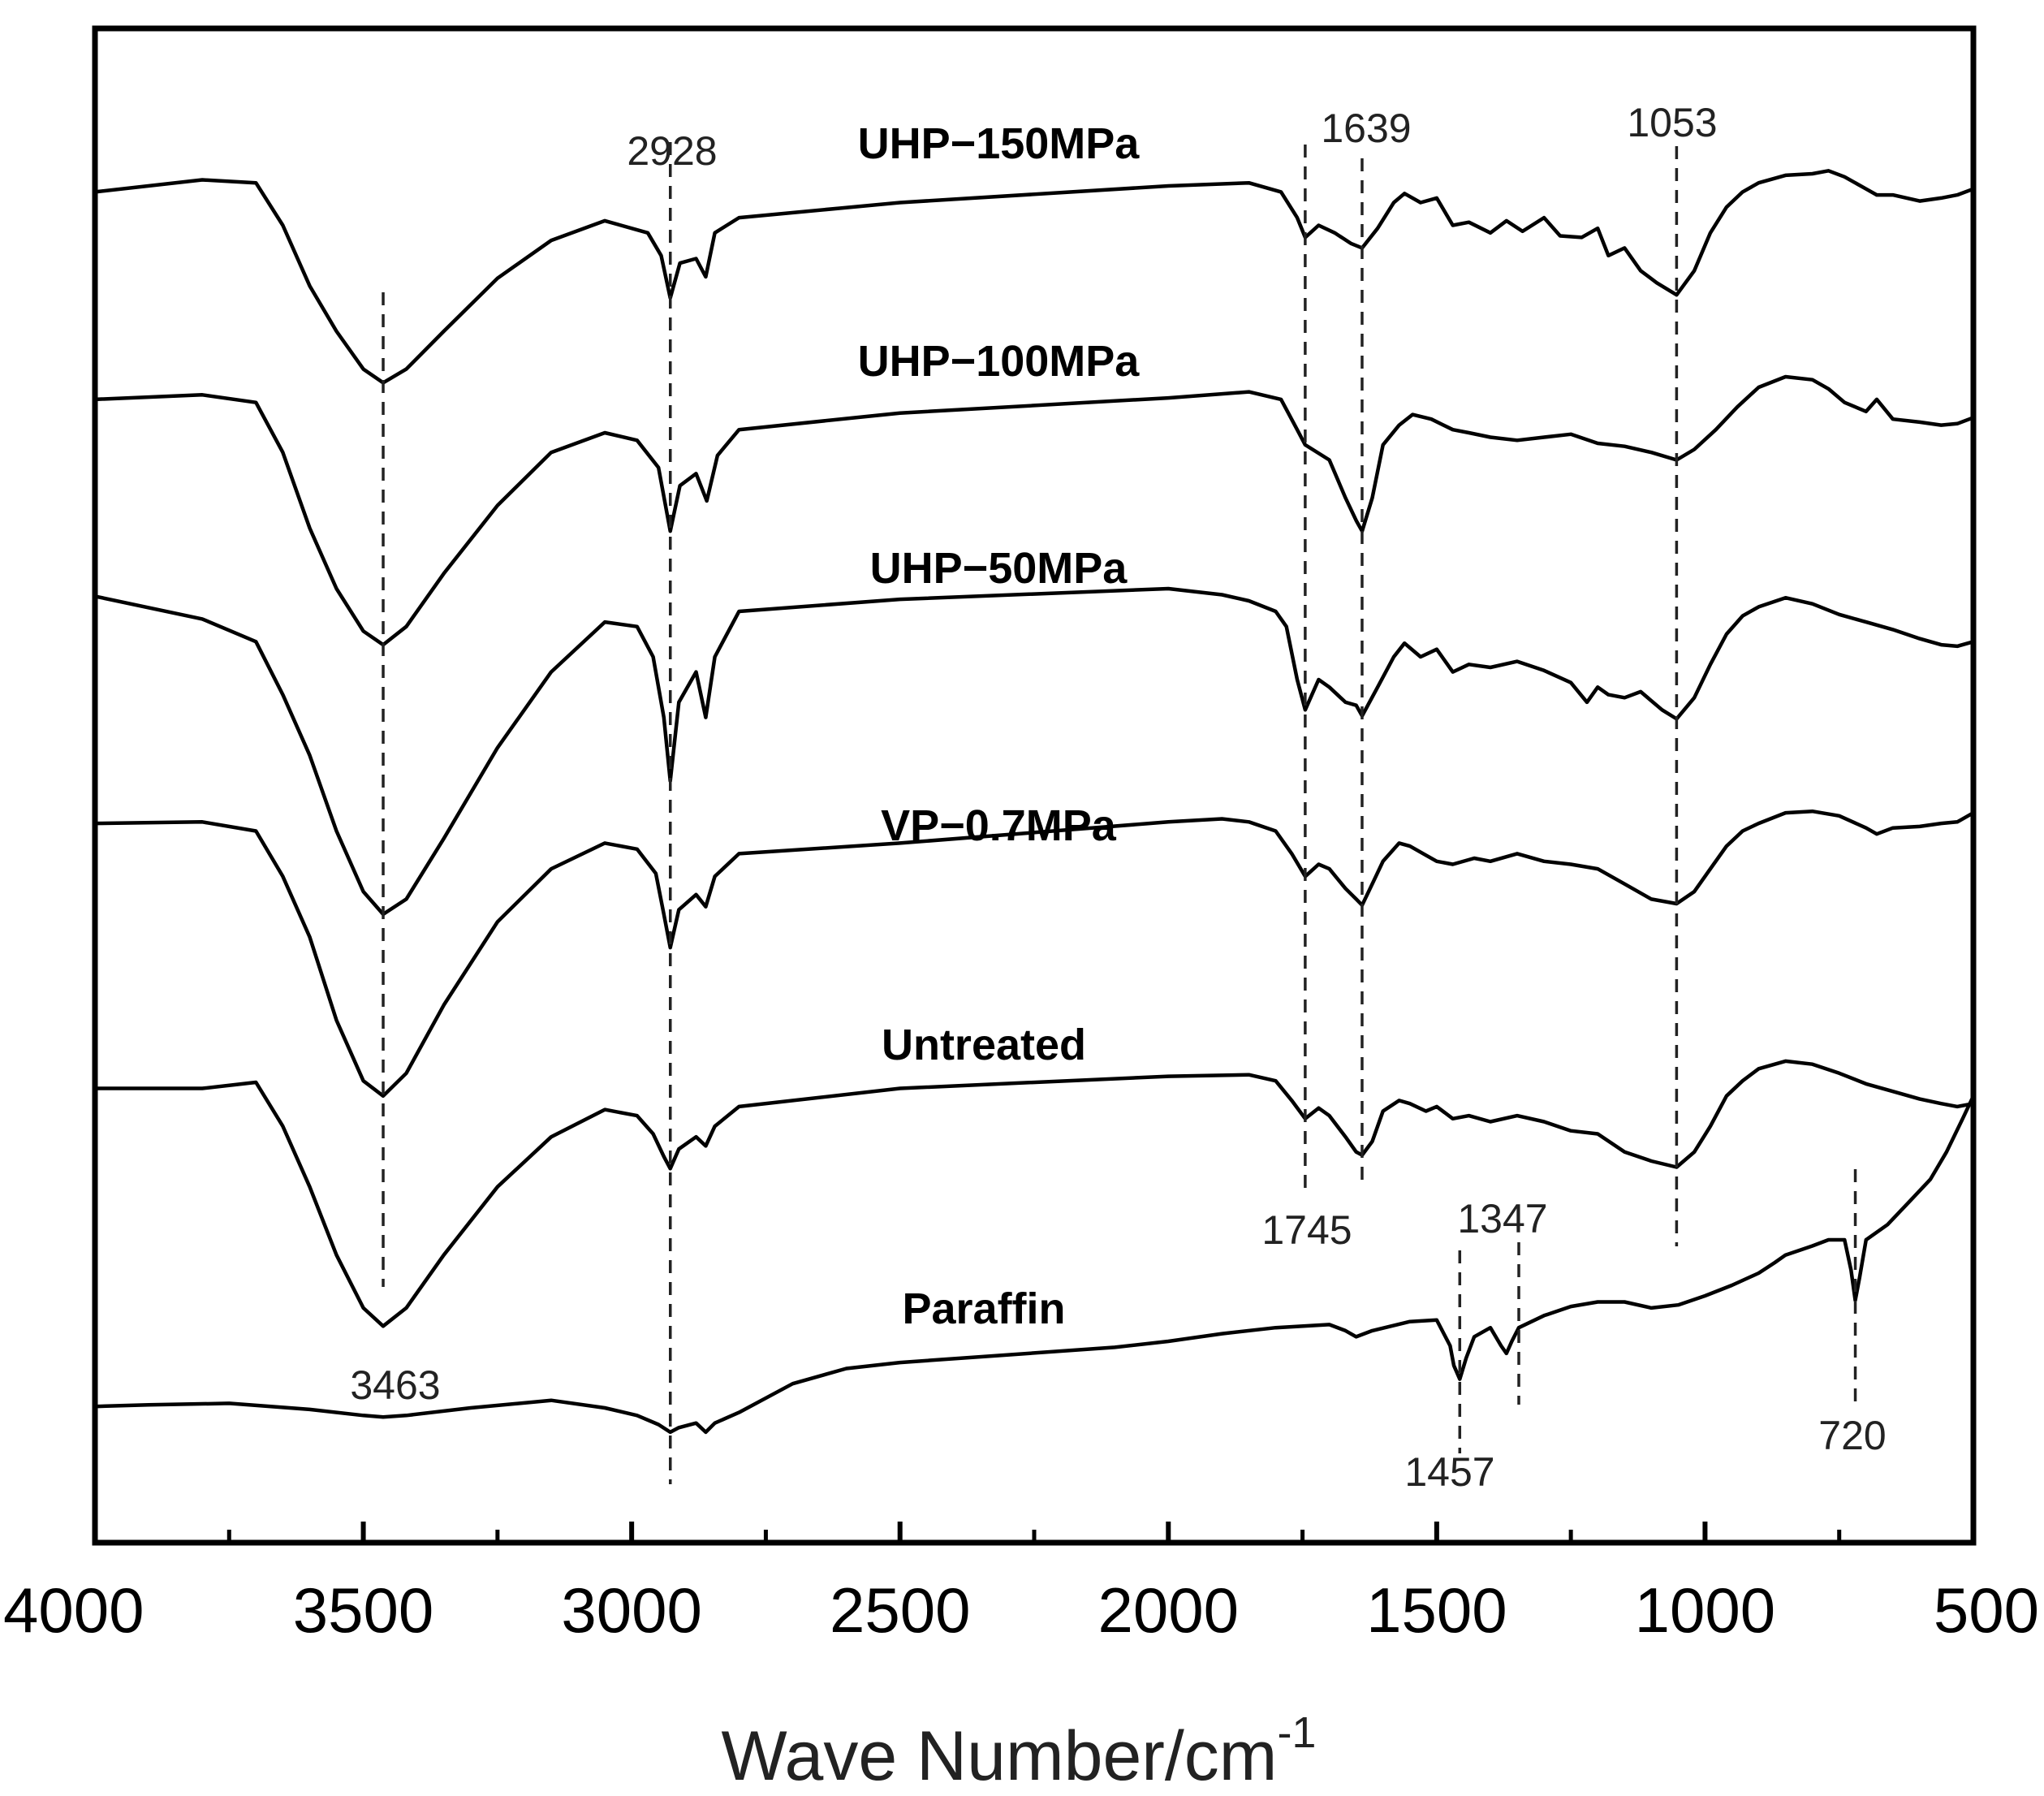 The width and height of the screenshot is (2044, 1796). Describe the element at coordinates (672, 151) in the screenshot. I see `peak-label-2928: 2928` at that location.